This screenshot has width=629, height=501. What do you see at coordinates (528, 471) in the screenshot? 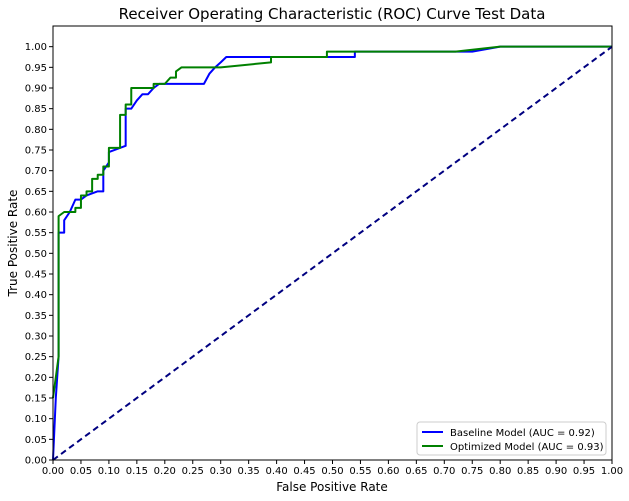
I see `x-tick-label: 0.85` at bounding box center [528, 471].